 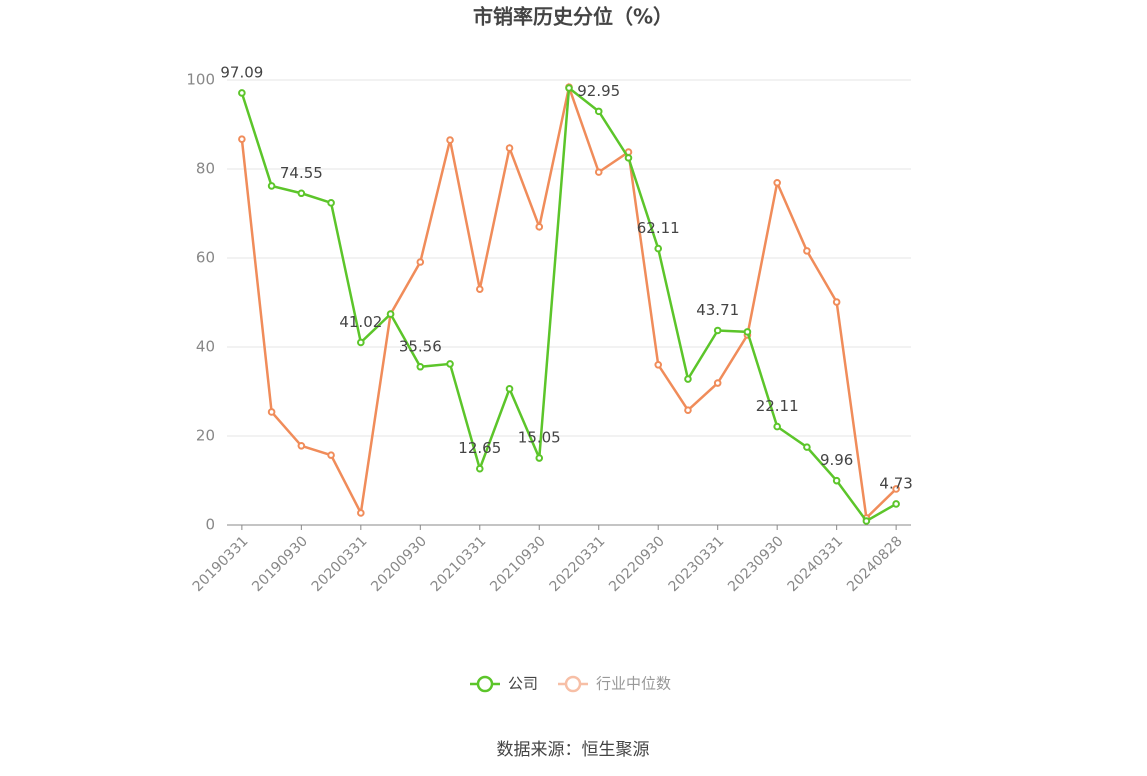 I want to click on y-tick-label: 0, so click(x=210, y=525).